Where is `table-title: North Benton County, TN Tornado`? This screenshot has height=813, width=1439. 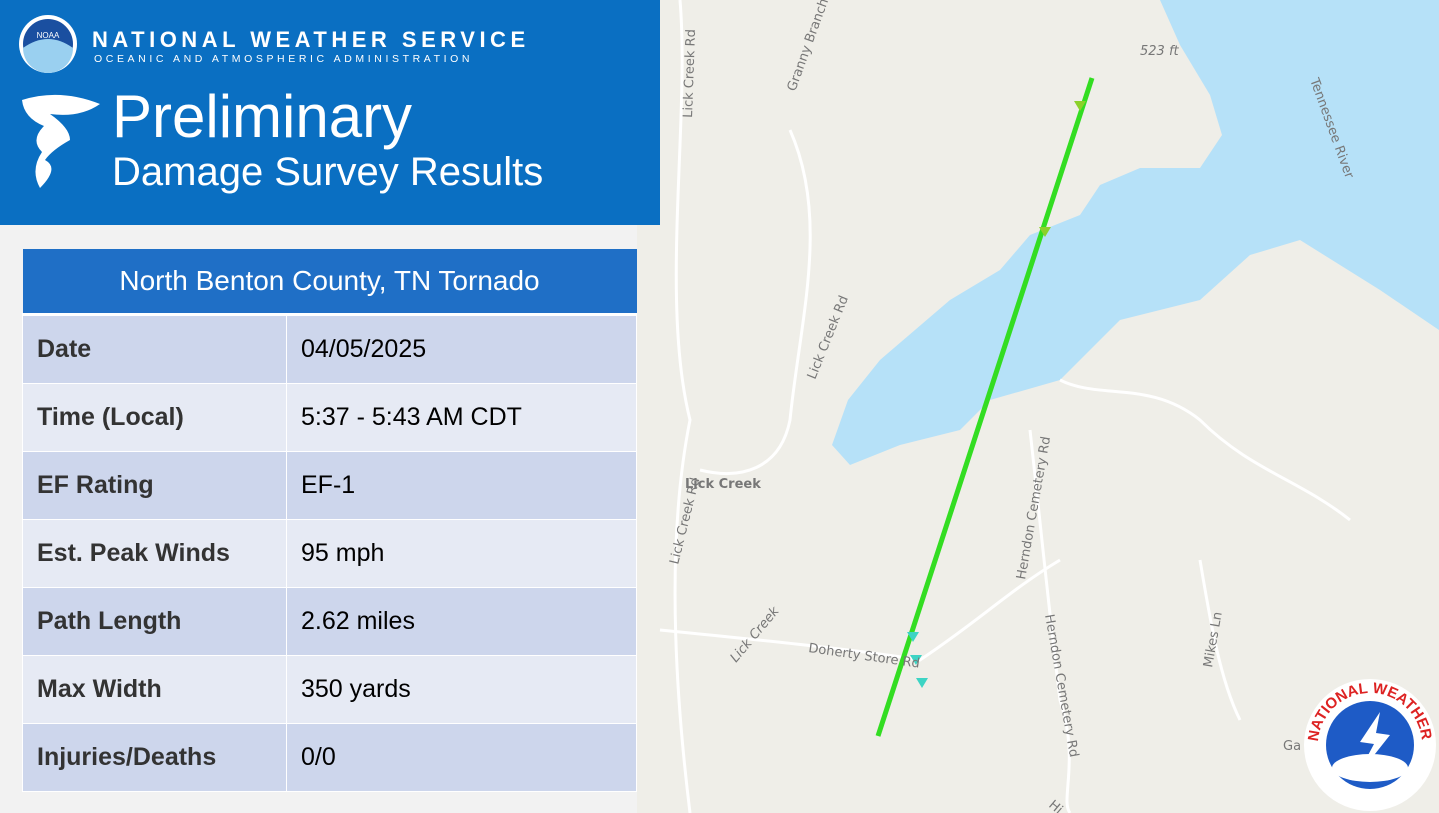
table-title: North Benton County, TN Tornado is located at coordinates (329, 282).